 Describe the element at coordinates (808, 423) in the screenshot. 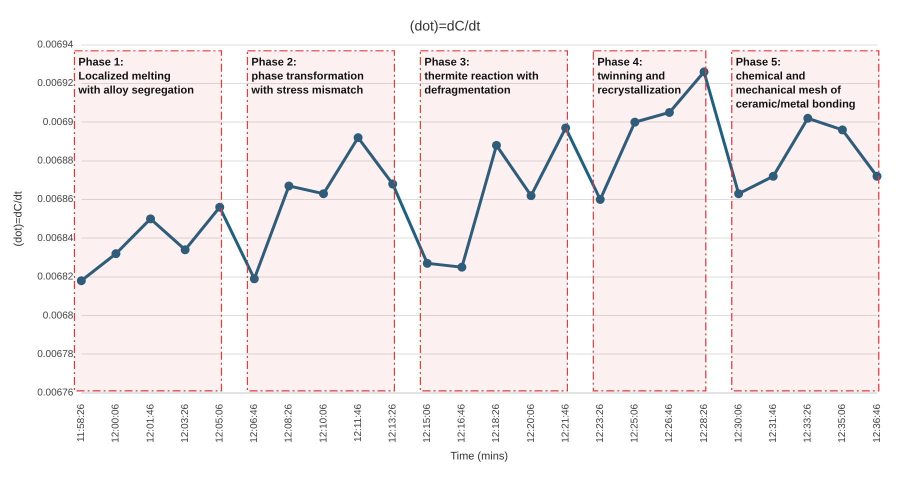

I see `x-tick-label: 12:33:26` at that location.